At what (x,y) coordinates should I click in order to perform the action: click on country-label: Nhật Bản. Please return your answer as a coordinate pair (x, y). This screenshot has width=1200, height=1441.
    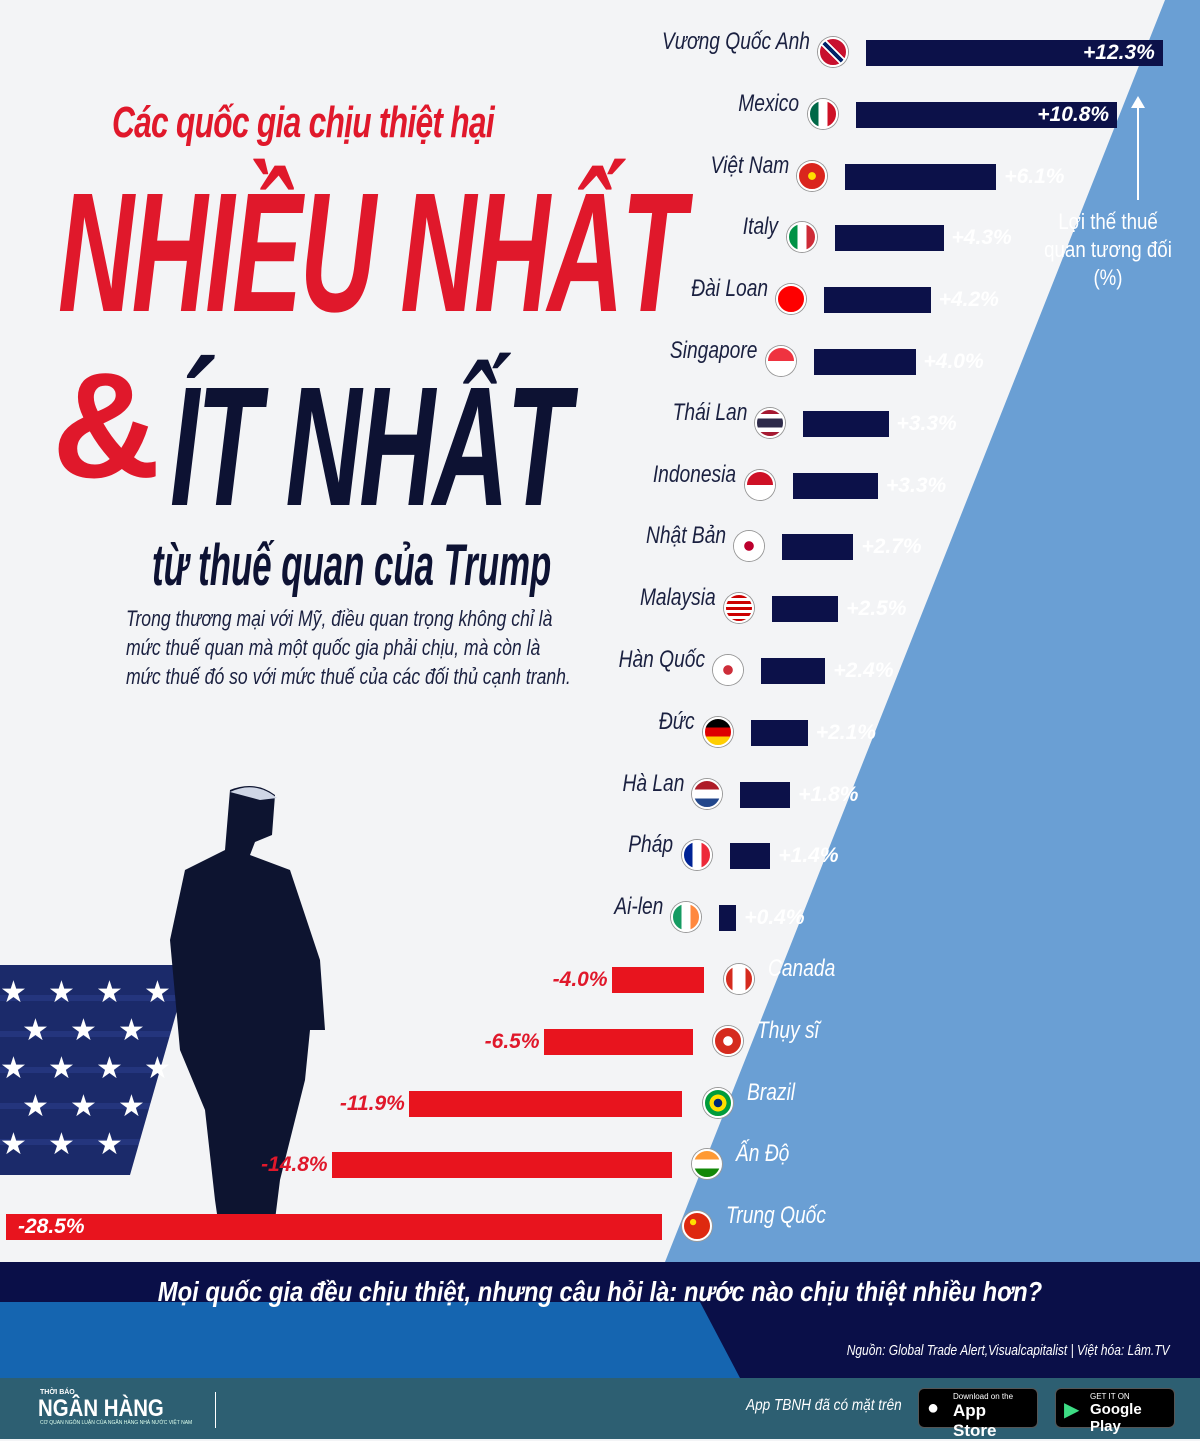
    Looking at the image, I should click on (685, 536).